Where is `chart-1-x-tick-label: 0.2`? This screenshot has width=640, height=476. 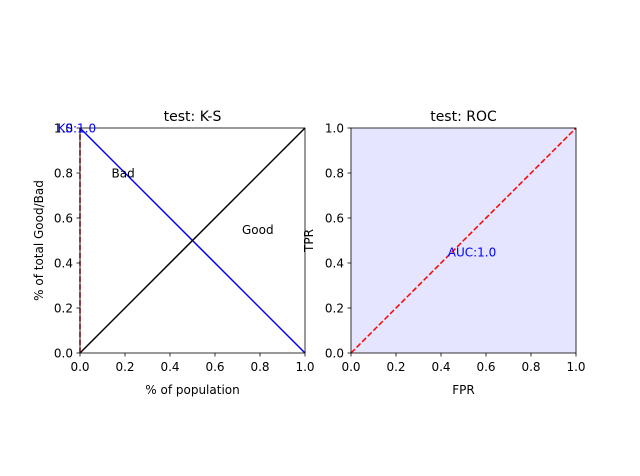
chart-1-x-tick-label: 0.2 is located at coordinates (124, 367).